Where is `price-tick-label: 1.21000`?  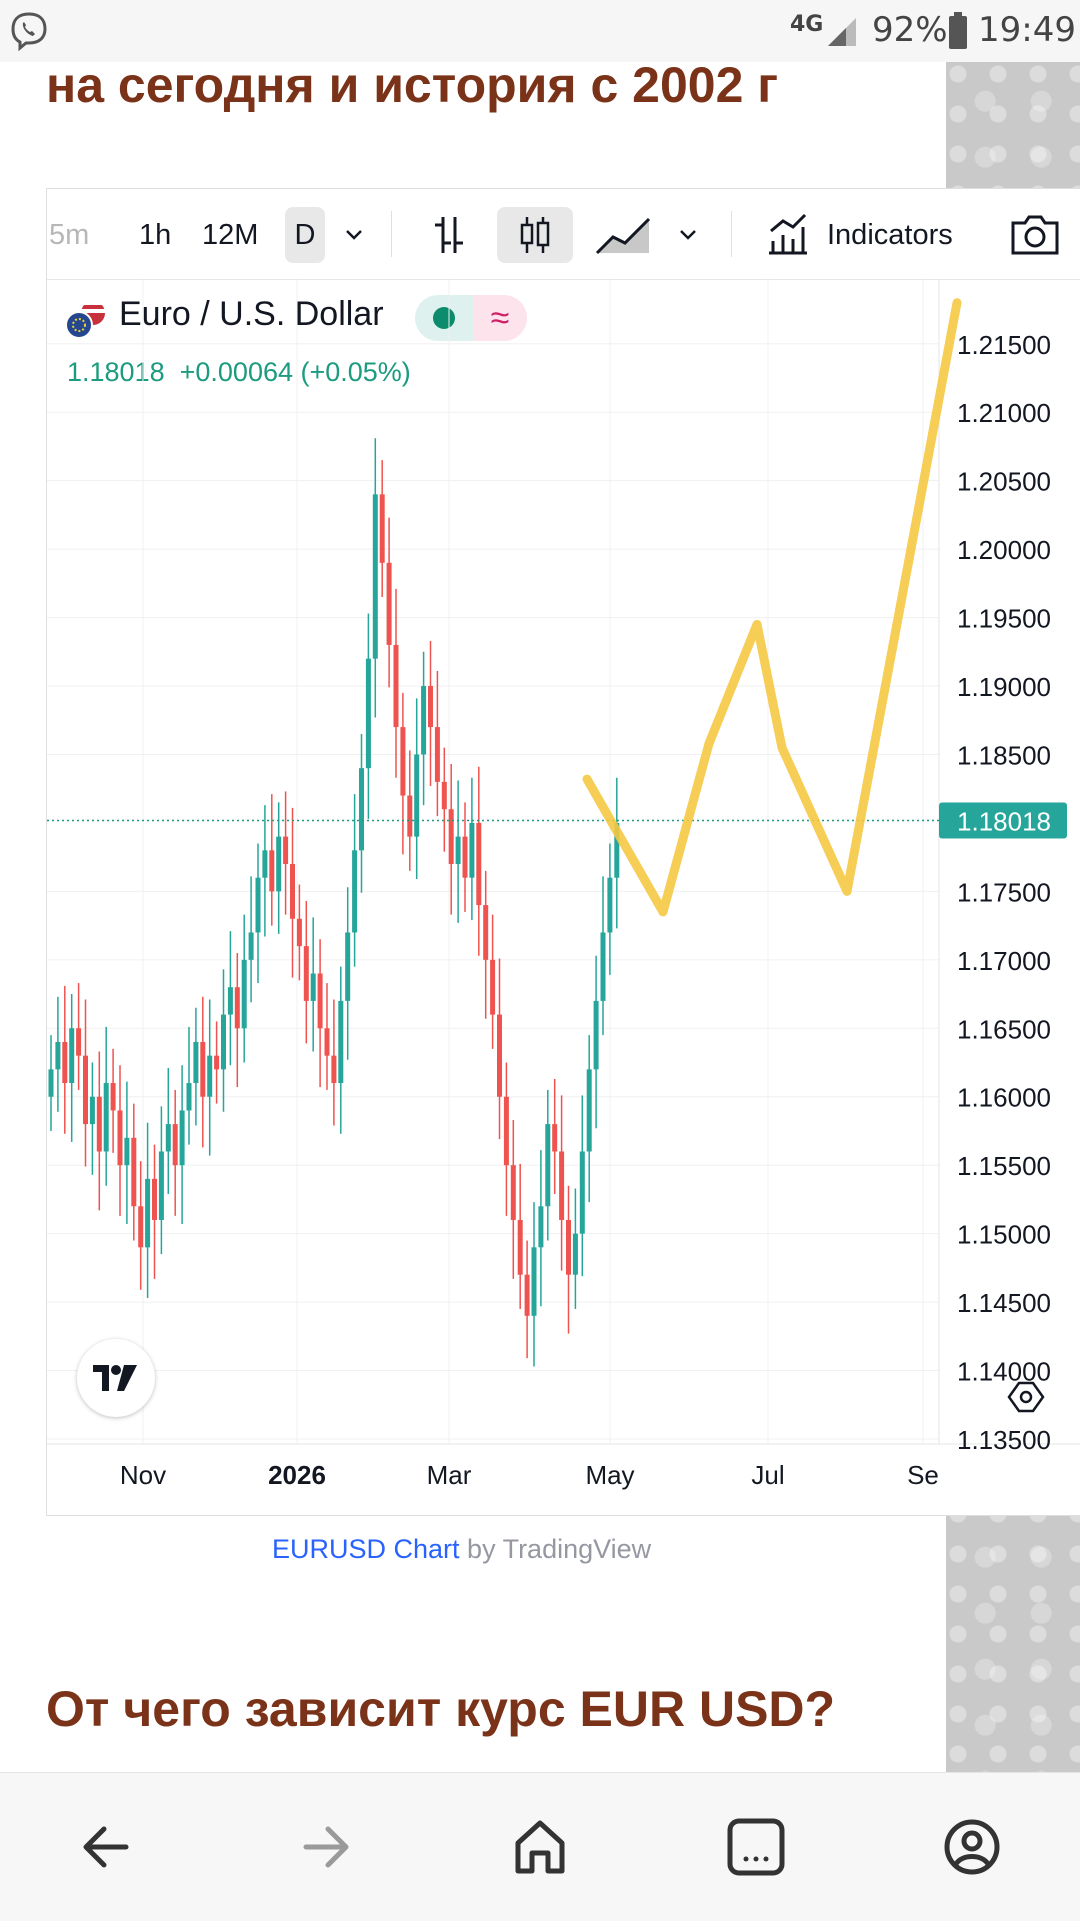 price-tick-label: 1.21000 is located at coordinates (1004, 413).